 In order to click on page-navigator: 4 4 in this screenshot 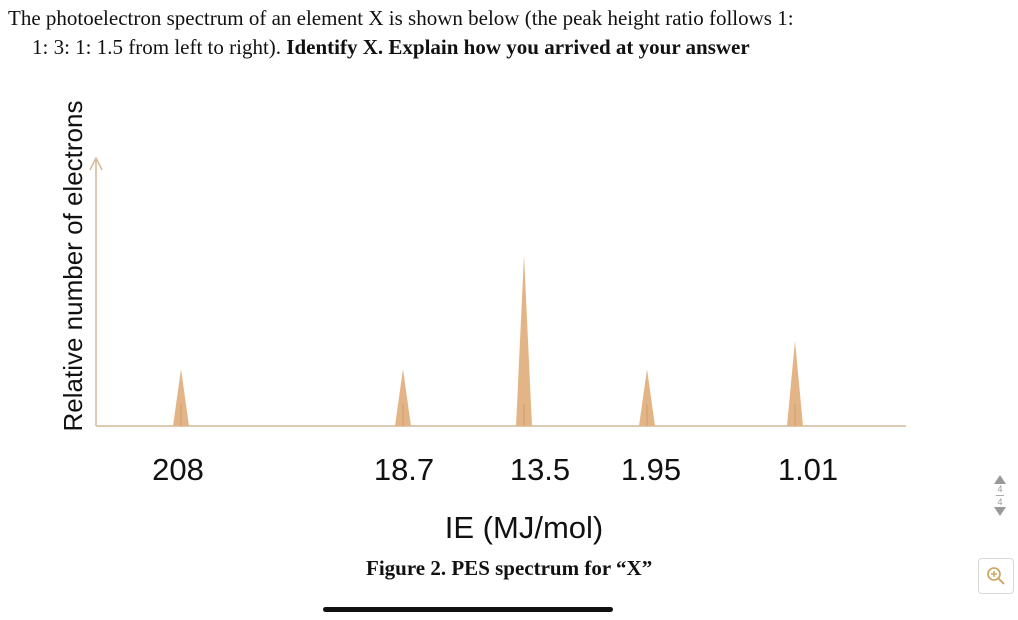, I will do `click(1000, 506)`.